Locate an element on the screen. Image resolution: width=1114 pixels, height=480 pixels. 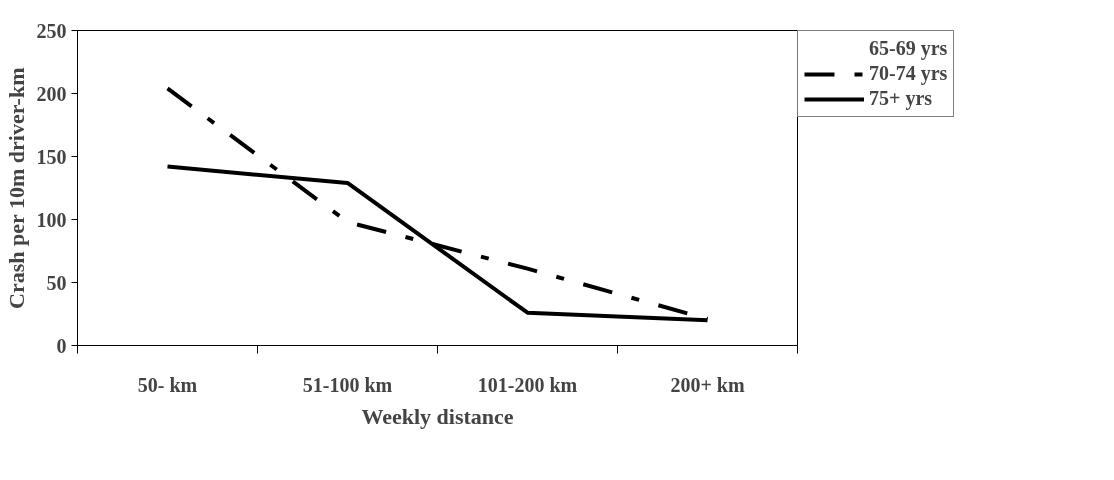
y-axis-title: Crash per 10m driver-km is located at coordinates (16, 188).